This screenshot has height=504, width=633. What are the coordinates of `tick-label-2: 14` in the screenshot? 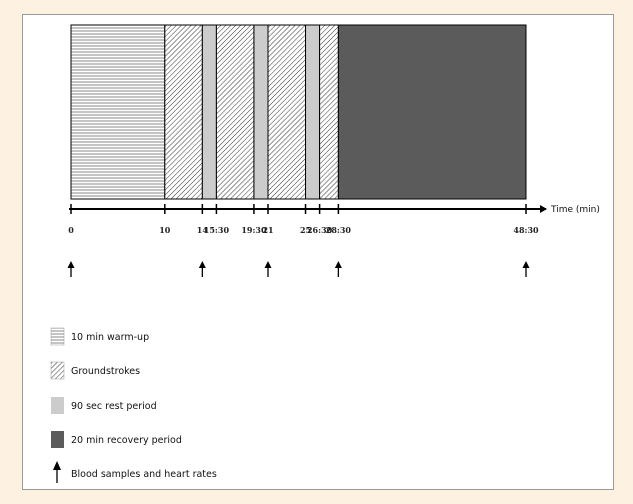 It's located at (203, 230).